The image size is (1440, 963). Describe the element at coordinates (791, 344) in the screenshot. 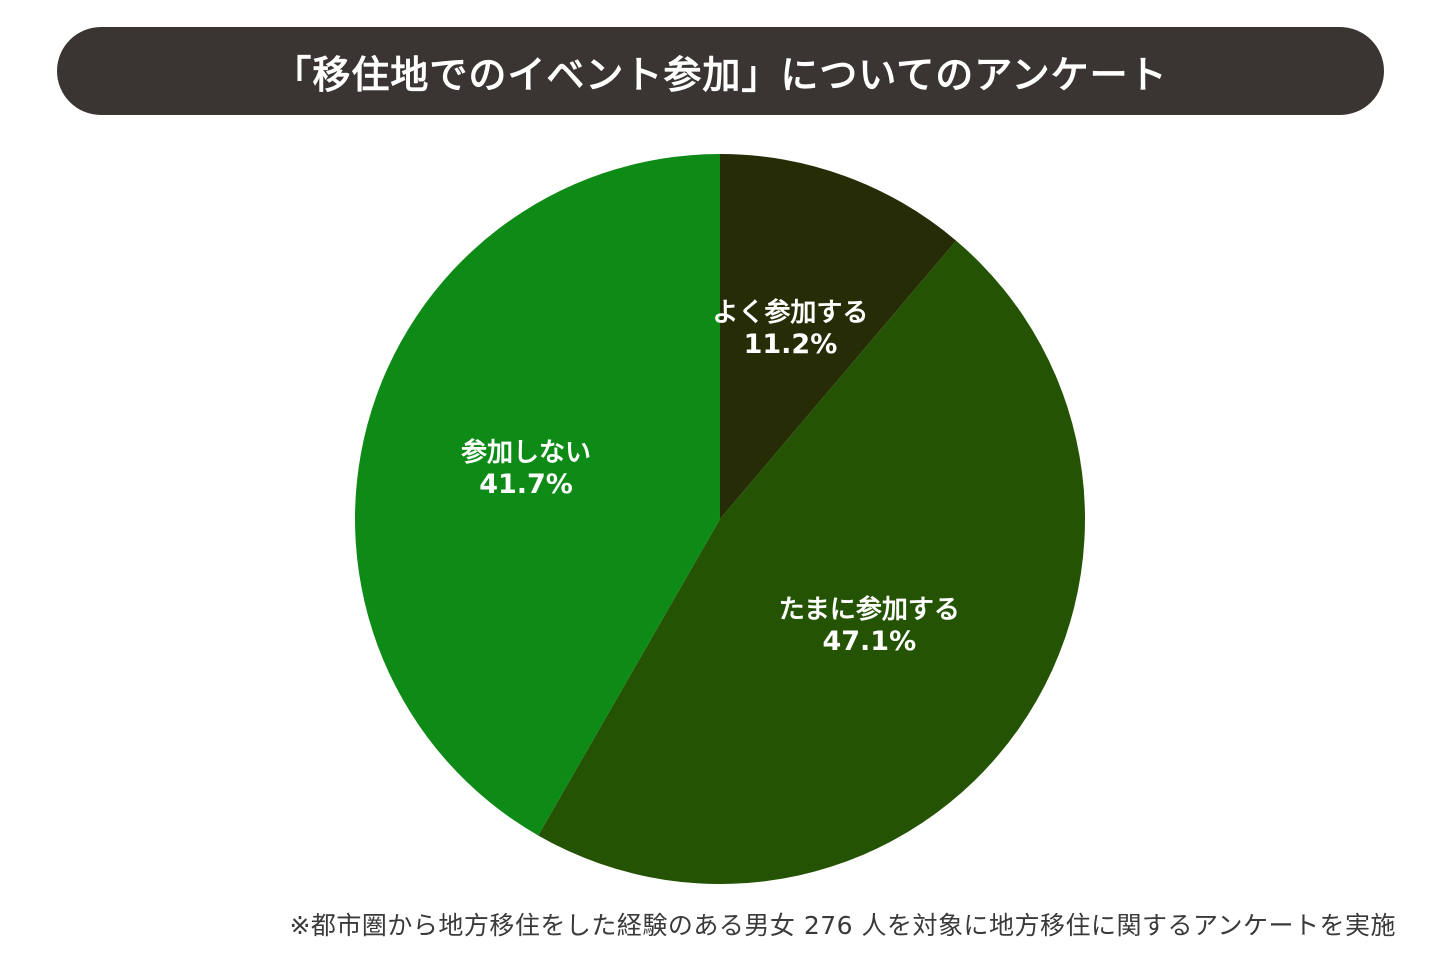

I see `slice-value-label: 11.2%` at that location.